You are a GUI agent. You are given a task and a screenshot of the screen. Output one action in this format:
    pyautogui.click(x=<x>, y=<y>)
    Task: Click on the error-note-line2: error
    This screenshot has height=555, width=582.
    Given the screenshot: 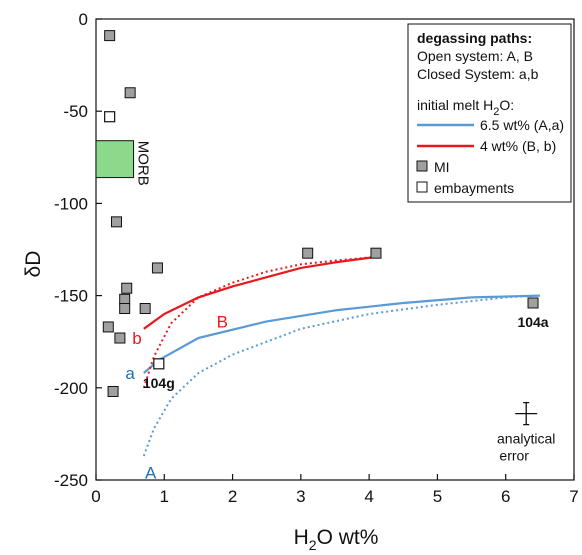 What is the action you would take?
    pyautogui.click(x=514, y=456)
    